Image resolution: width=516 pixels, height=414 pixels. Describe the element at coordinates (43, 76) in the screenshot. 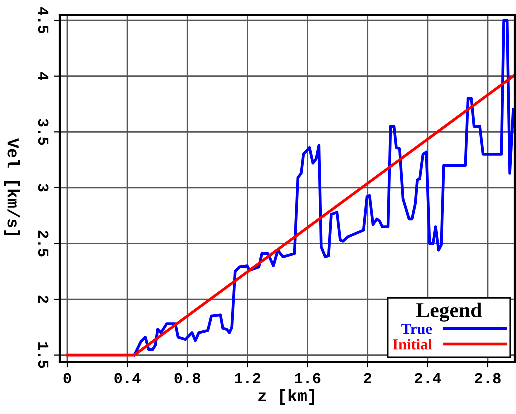

I see `y-tick-label: 4` at that location.